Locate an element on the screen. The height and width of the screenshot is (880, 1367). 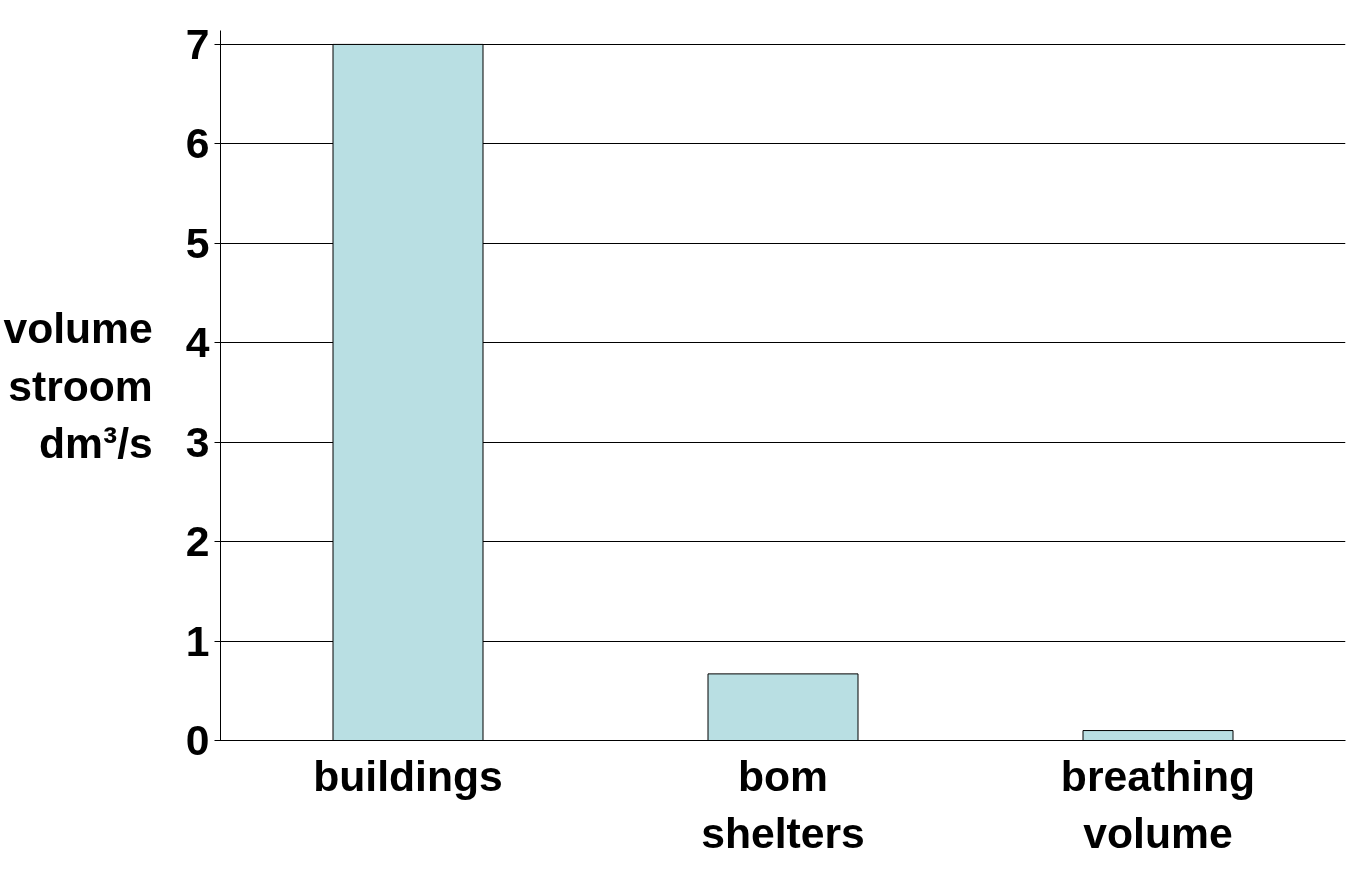
y-tick-label: 2 is located at coordinates (197, 541).